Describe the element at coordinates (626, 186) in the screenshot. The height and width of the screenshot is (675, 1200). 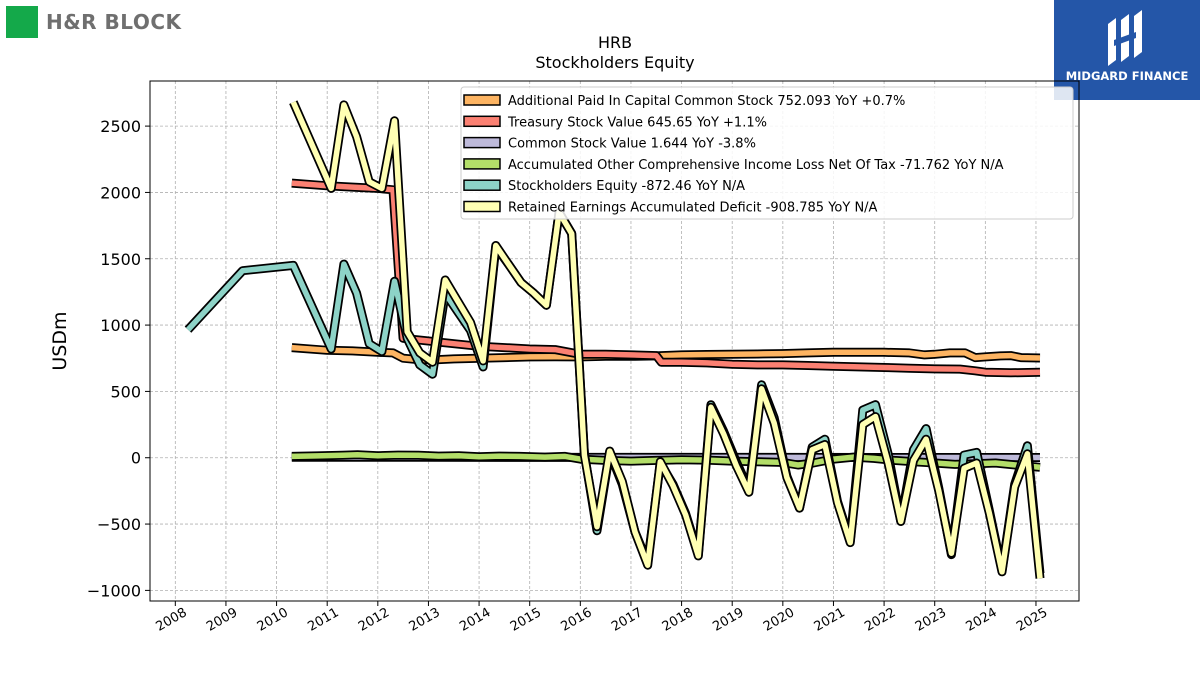
I see `legend-label-4: Stockholders Equity -872.46 YoY N/A` at that location.